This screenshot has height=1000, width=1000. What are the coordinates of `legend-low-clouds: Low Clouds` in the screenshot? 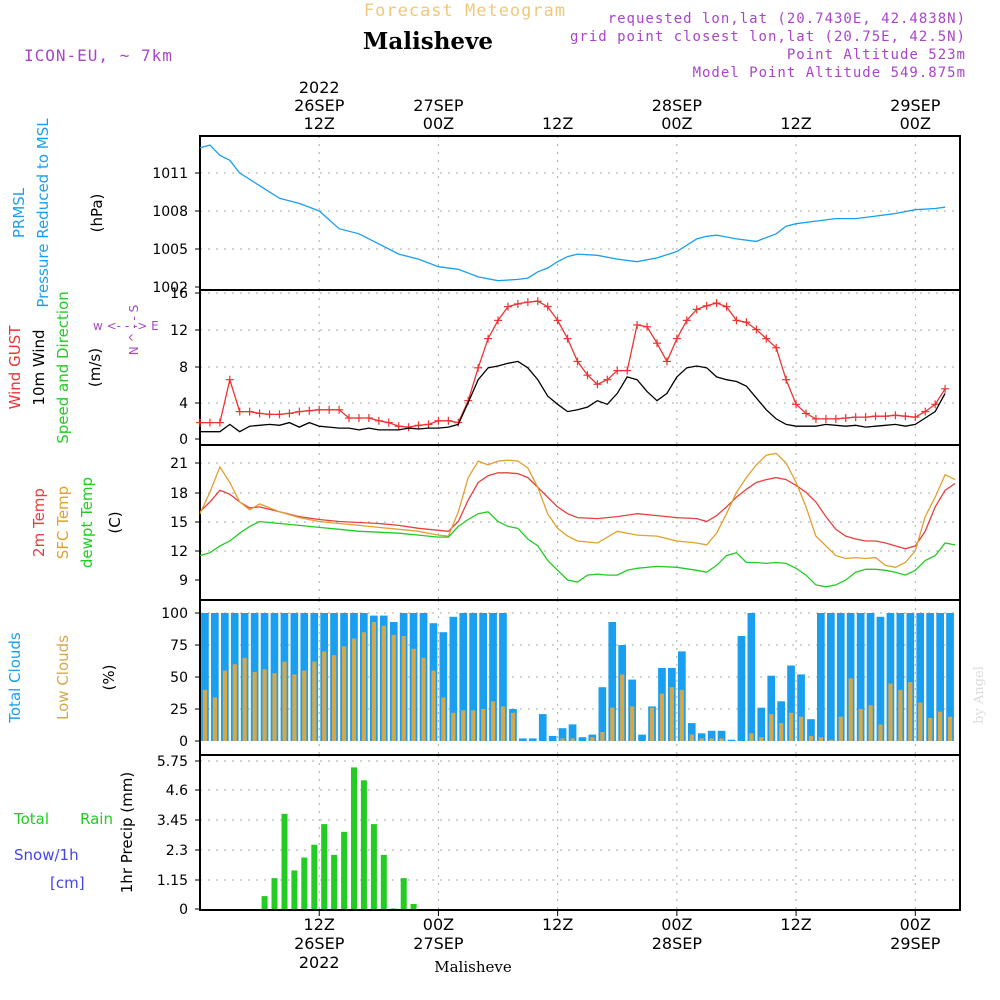 It's located at (63, 677).